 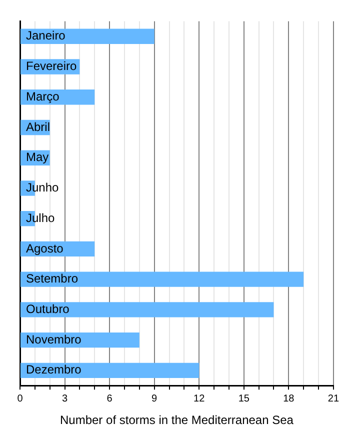 What do you see at coordinates (38, 127) in the screenshot?
I see `y-tick-label: Abril` at bounding box center [38, 127].